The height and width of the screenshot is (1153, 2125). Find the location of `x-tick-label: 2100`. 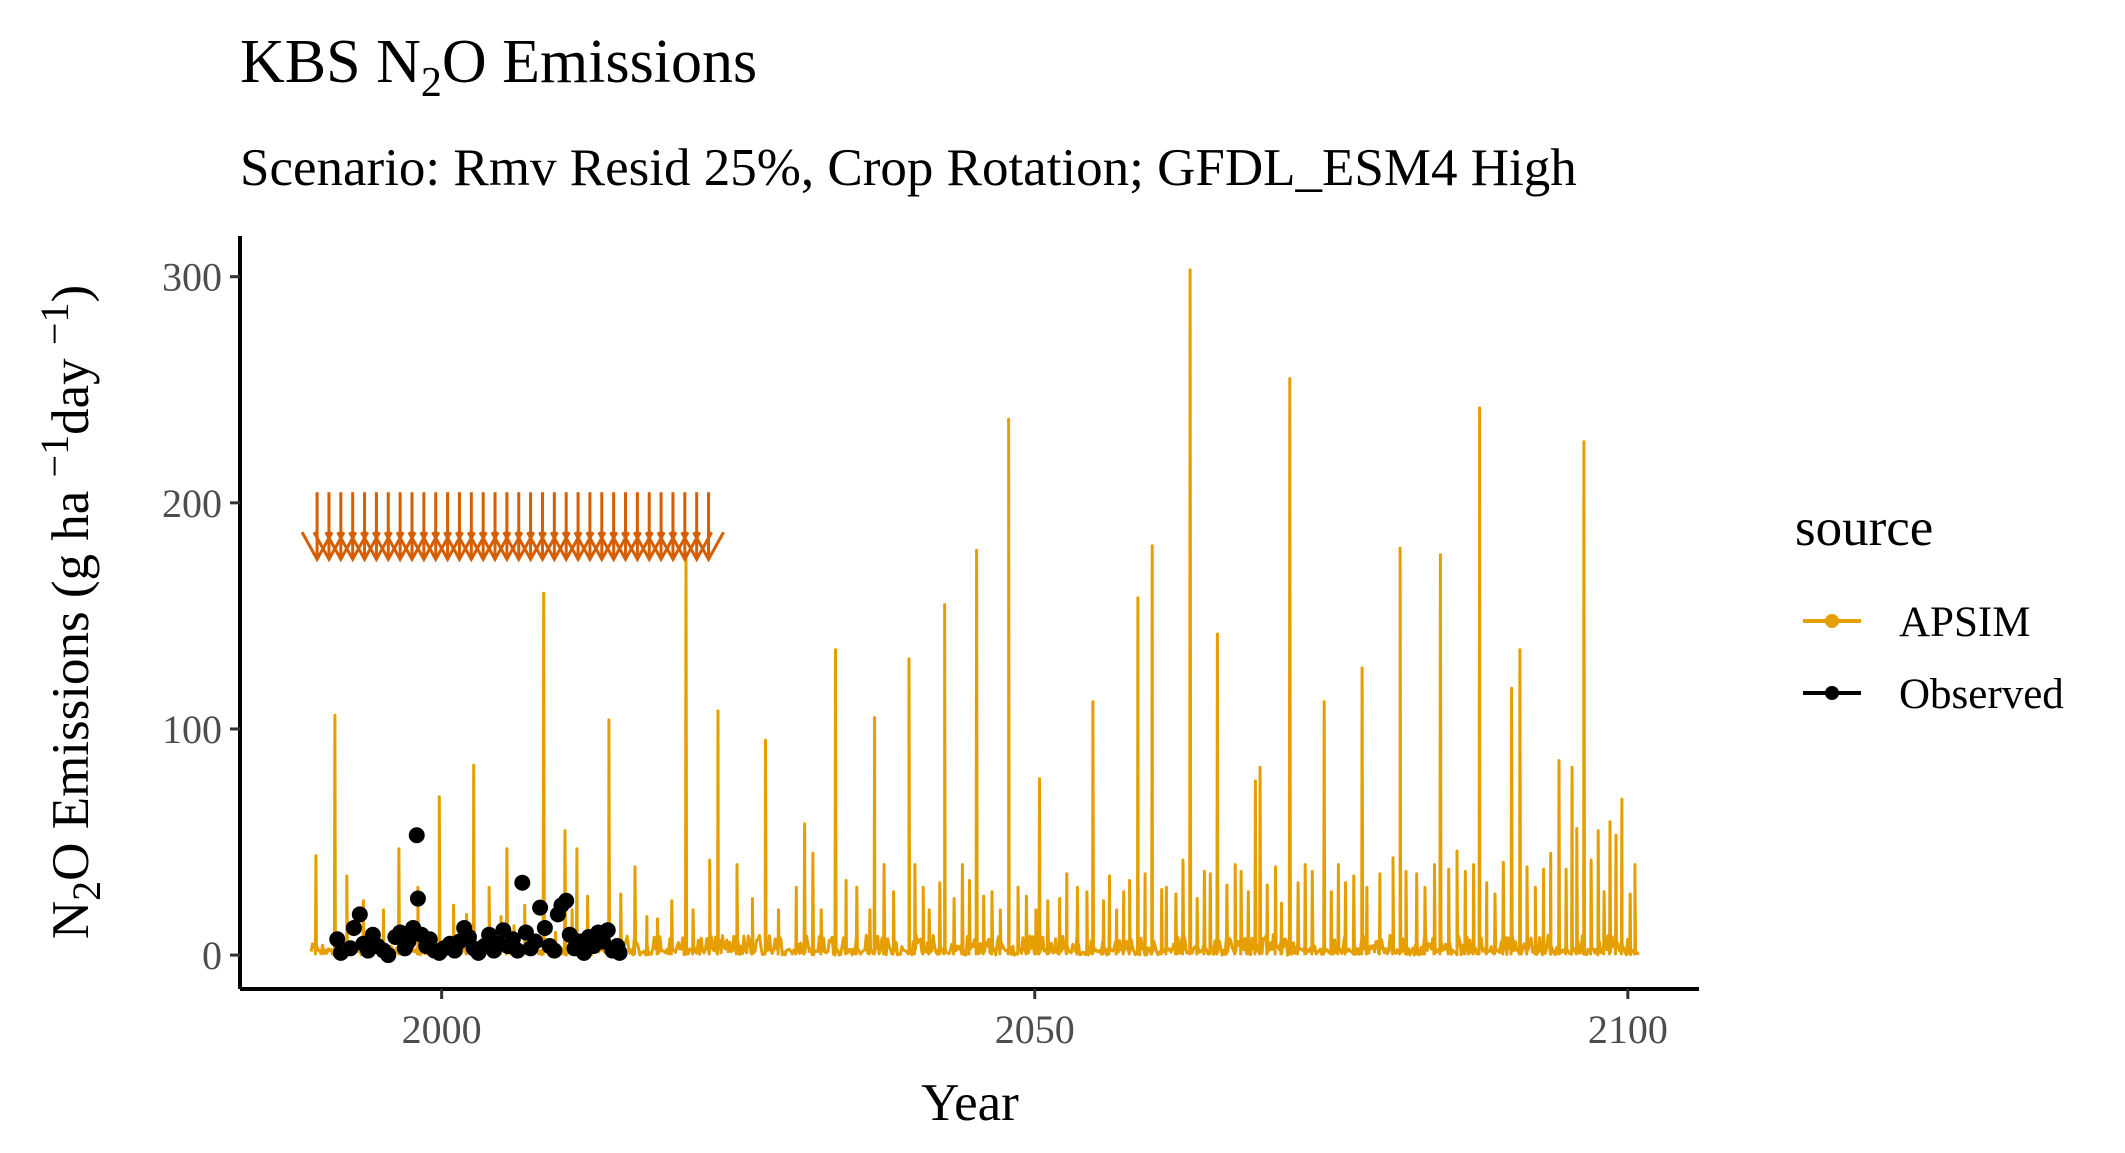

x-tick-label: 2100 is located at coordinates (1628, 1029).